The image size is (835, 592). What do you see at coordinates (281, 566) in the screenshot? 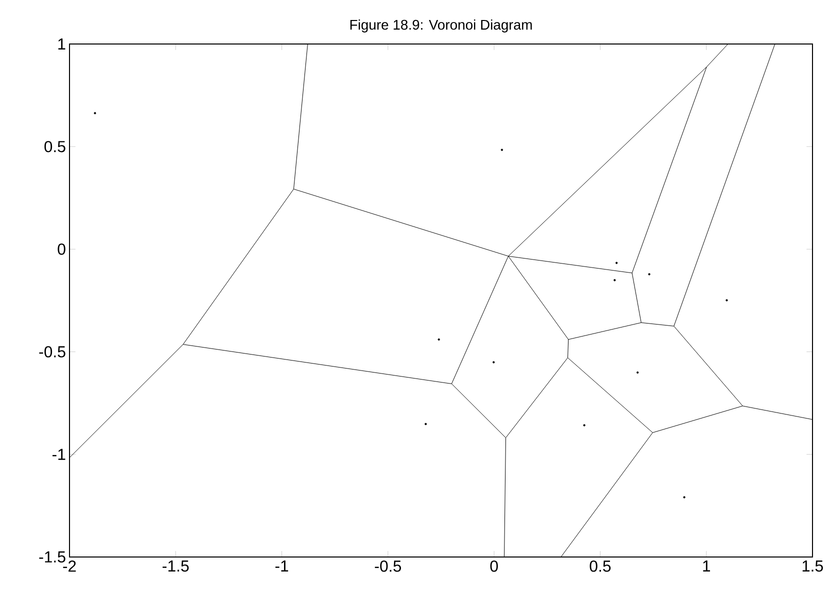
I see `x-tick-label: -1` at bounding box center [281, 566].